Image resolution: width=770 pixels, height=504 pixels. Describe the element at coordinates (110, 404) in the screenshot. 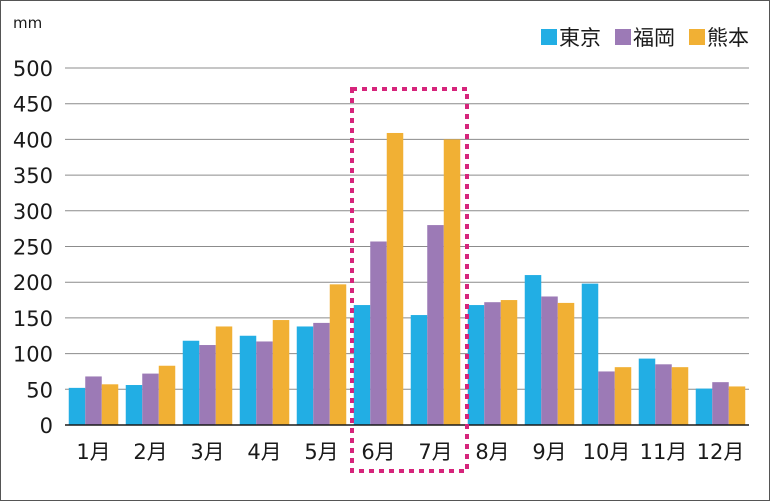

I see `bar-熊本-1月` at that location.